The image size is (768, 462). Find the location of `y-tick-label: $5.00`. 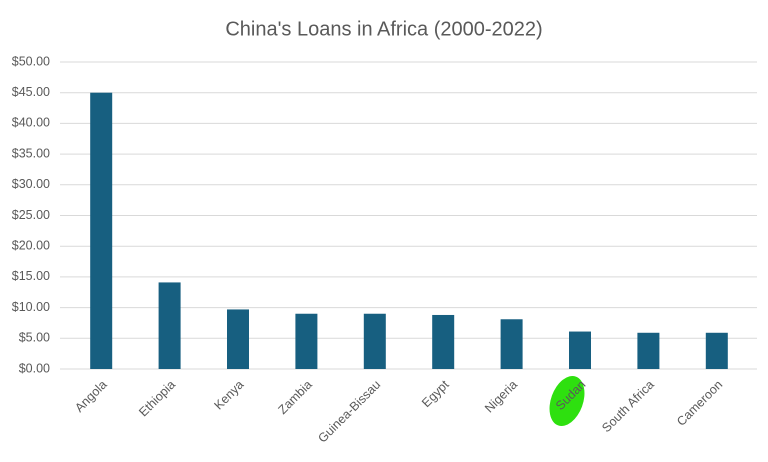

y-tick-label: $5.00 is located at coordinates (34, 338).